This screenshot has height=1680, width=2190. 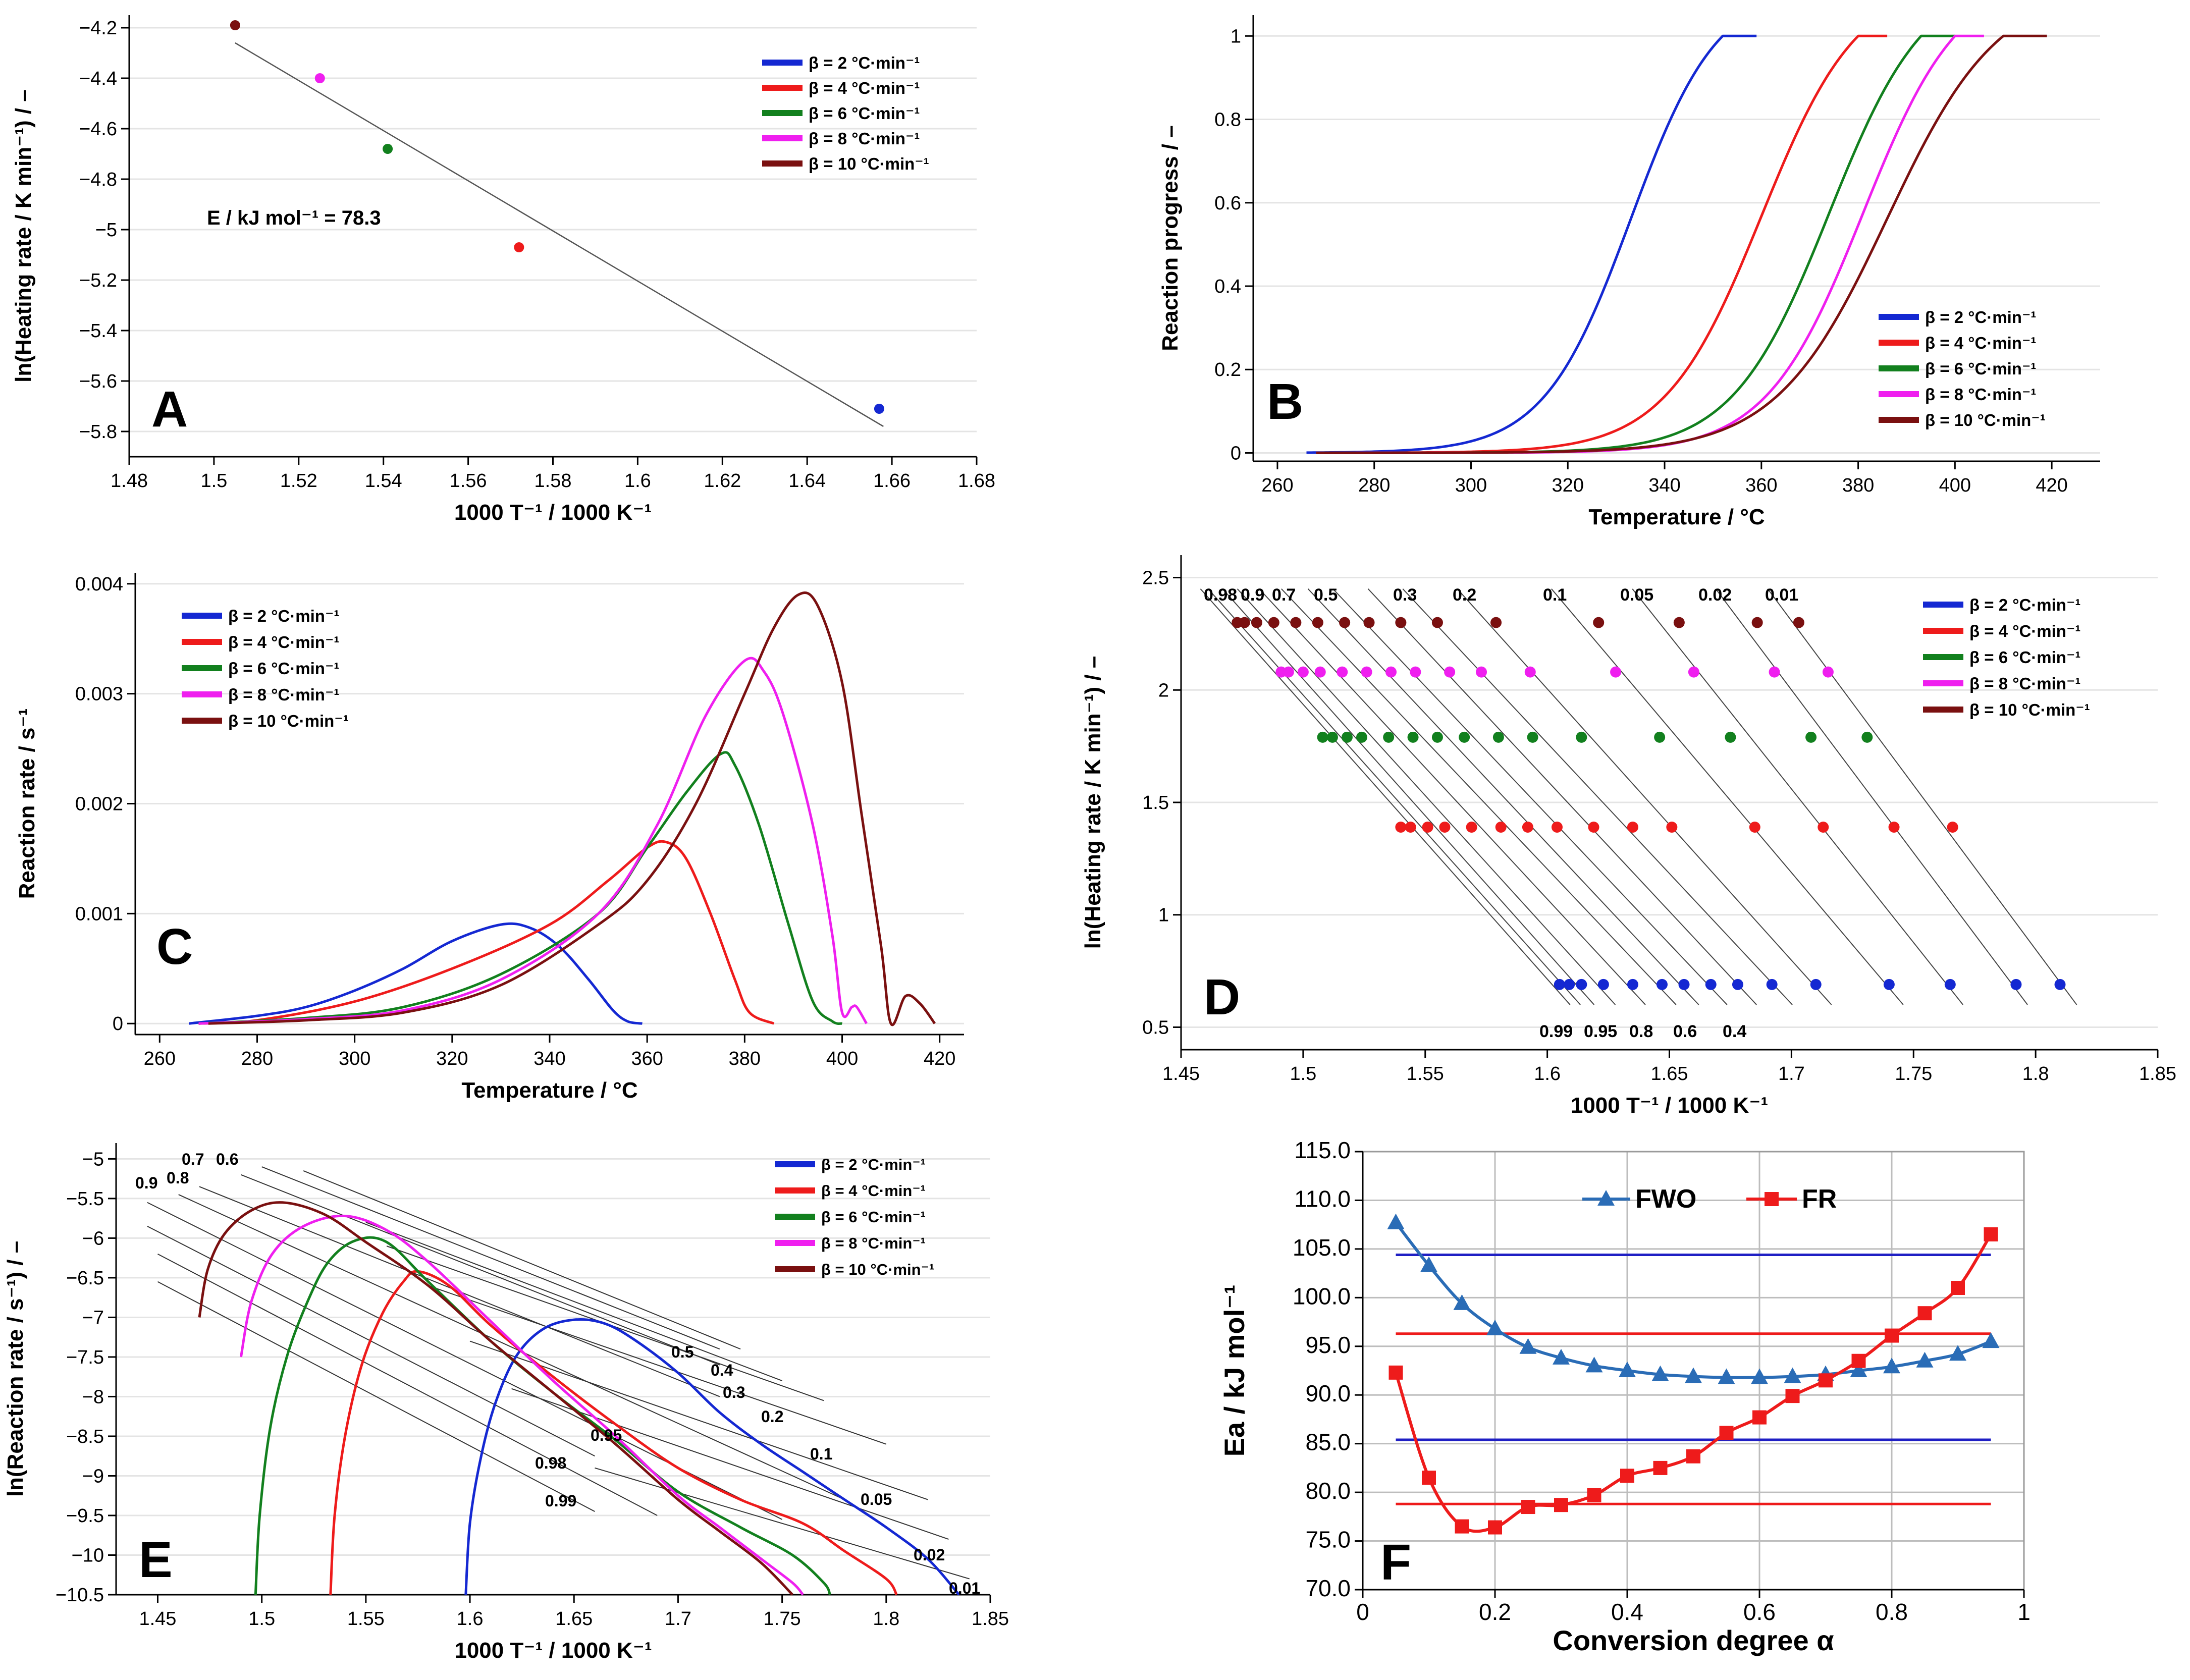 I want to click on activation-energy-label: E / kJ mol⁻¹ = 78.3, so click(x=294, y=218).